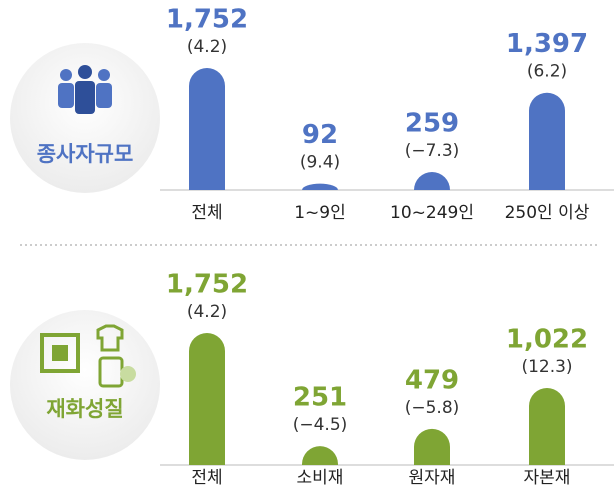 The image size is (614, 498). What do you see at coordinates (547, 44) in the screenshot?
I see `value-label: 1,397` at bounding box center [547, 44].